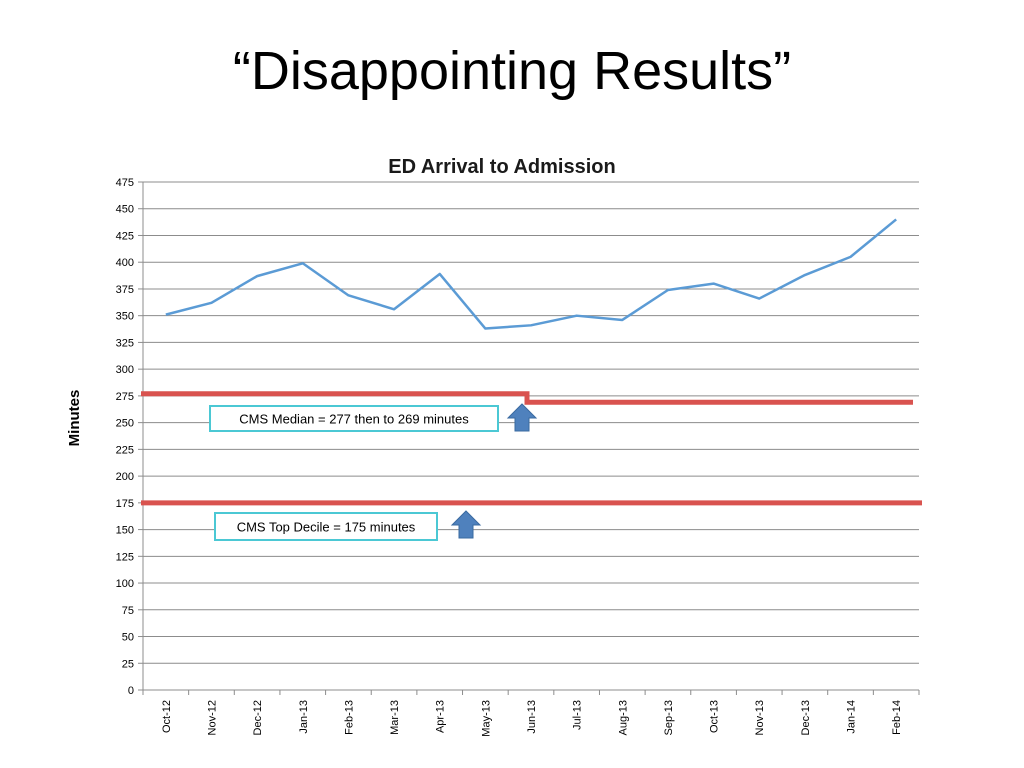 Image resolution: width=1024 pixels, height=768 pixels. What do you see at coordinates (74, 418) in the screenshot?
I see `y-axis-label: Minutes` at bounding box center [74, 418].